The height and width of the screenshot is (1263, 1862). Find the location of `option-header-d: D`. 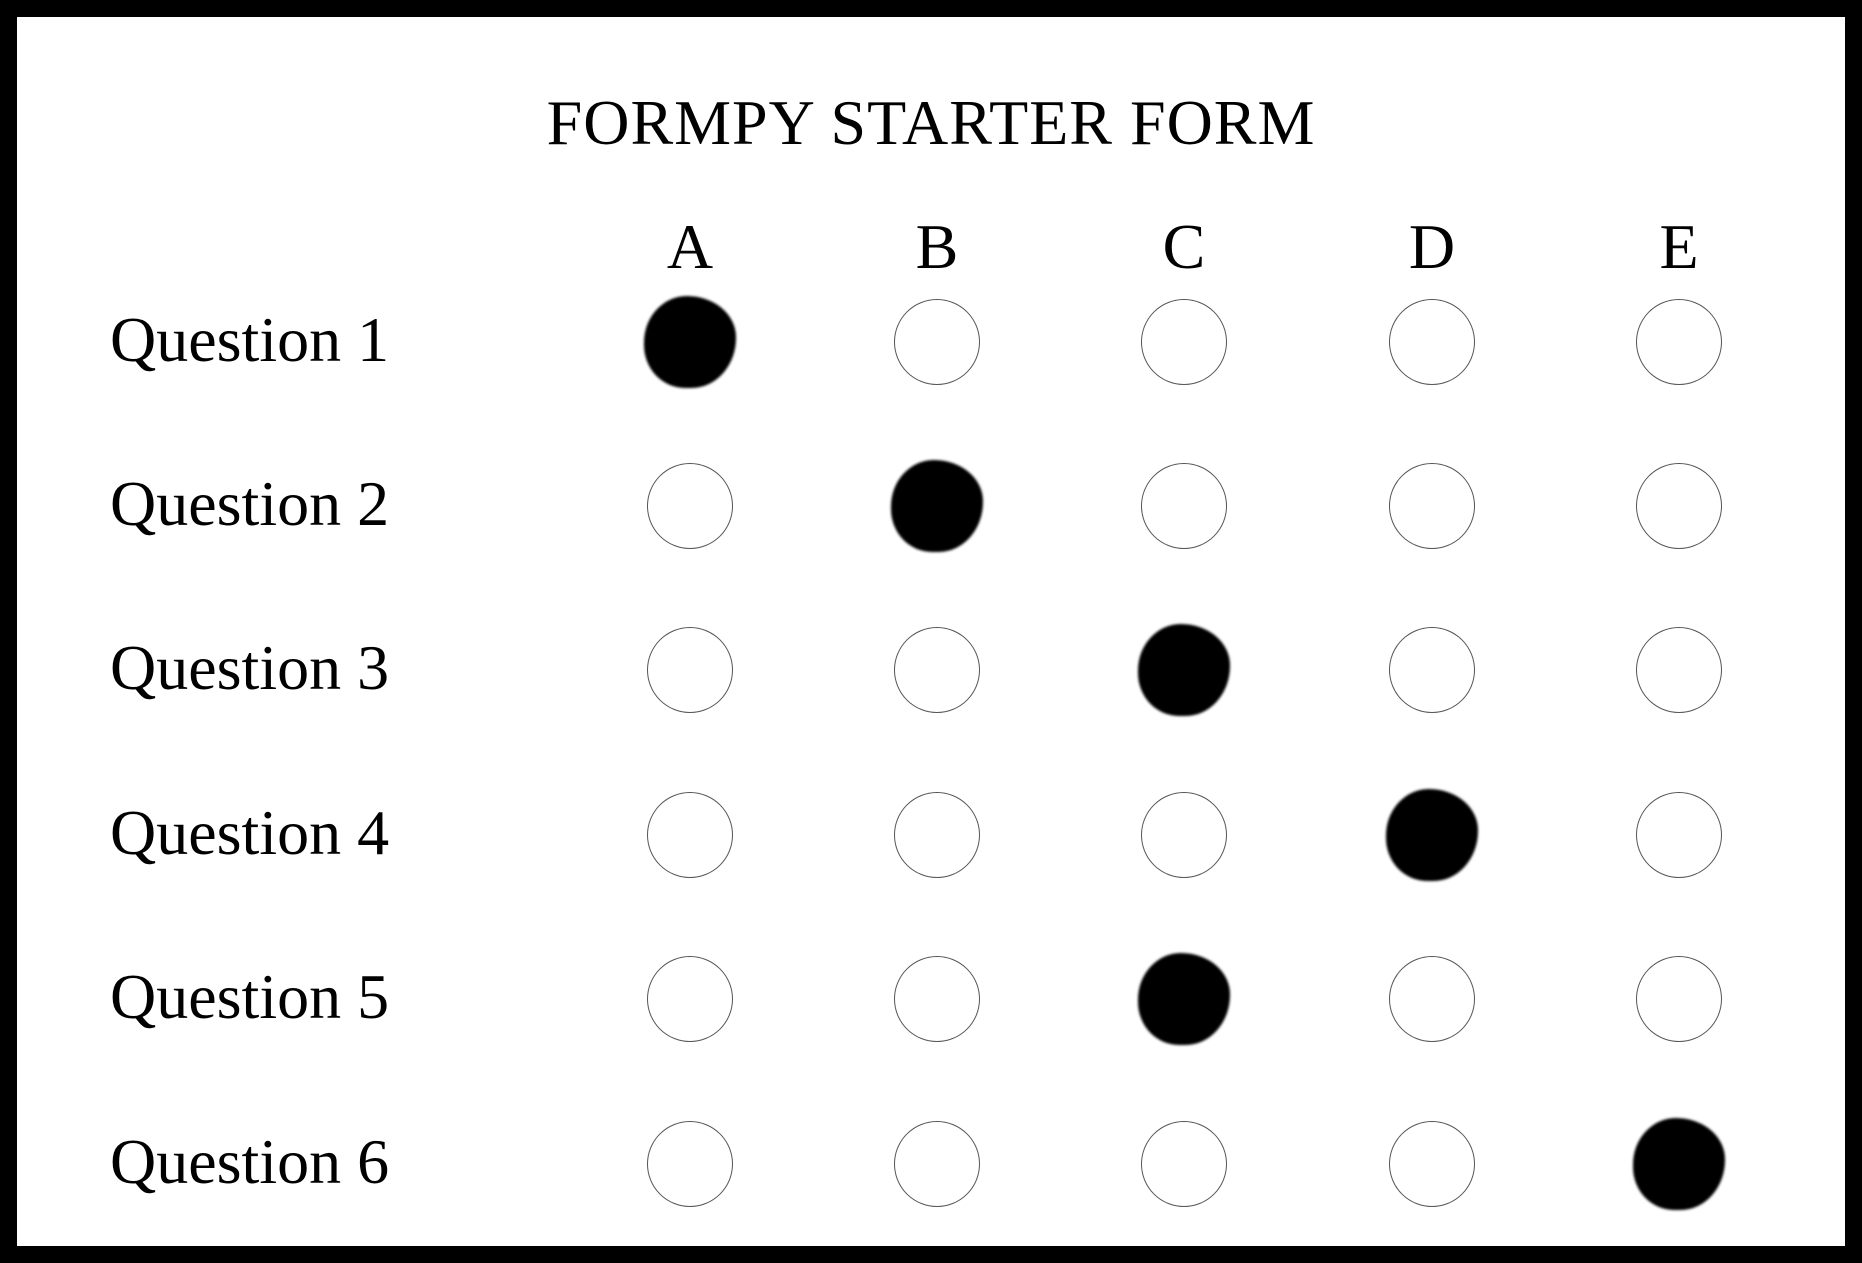

option-header-d: D is located at coordinates (1432, 246).